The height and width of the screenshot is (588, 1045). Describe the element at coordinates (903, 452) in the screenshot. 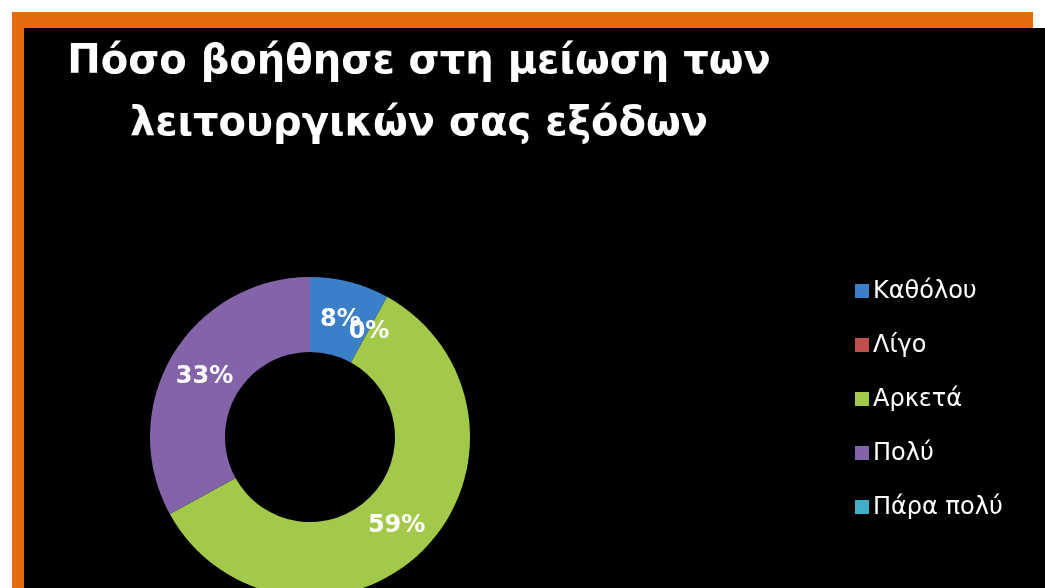

I see `legend-label: Πολύ` at that location.